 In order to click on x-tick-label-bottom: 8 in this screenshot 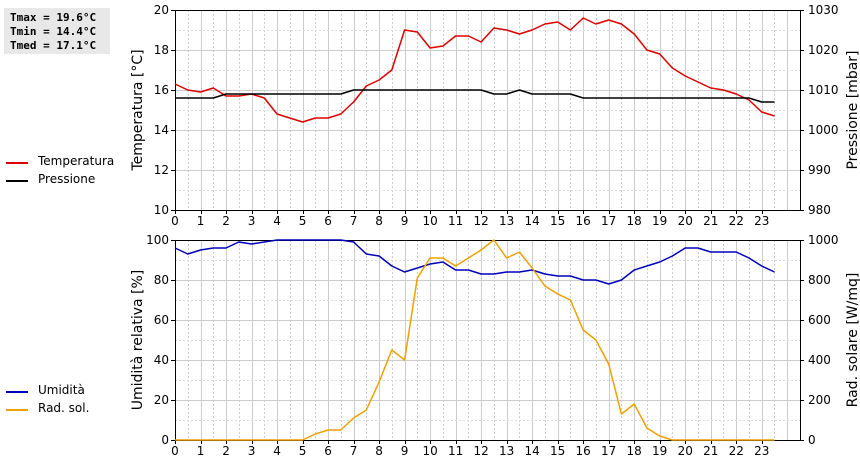, I will do `click(379, 451)`.